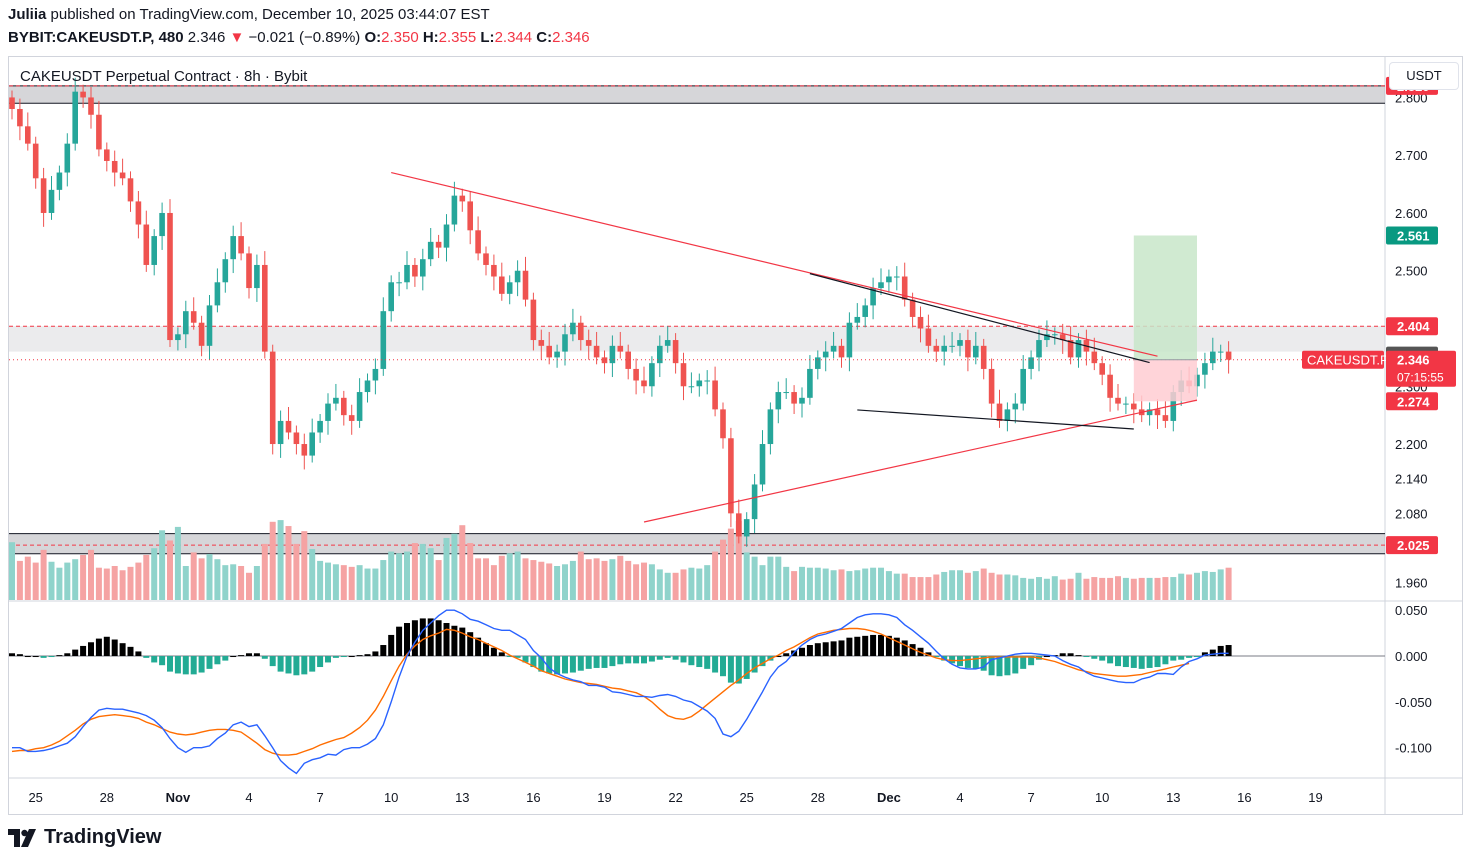 The width and height of the screenshot is (1471, 862). What do you see at coordinates (1424, 76) in the screenshot?
I see `currency-button: USDT` at bounding box center [1424, 76].